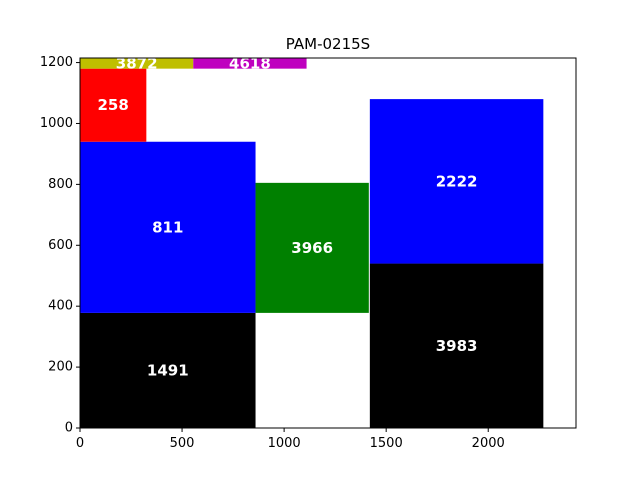  I want to click on y-axis: 0 200 400 600 800 1000 1200, so click(60, 245).